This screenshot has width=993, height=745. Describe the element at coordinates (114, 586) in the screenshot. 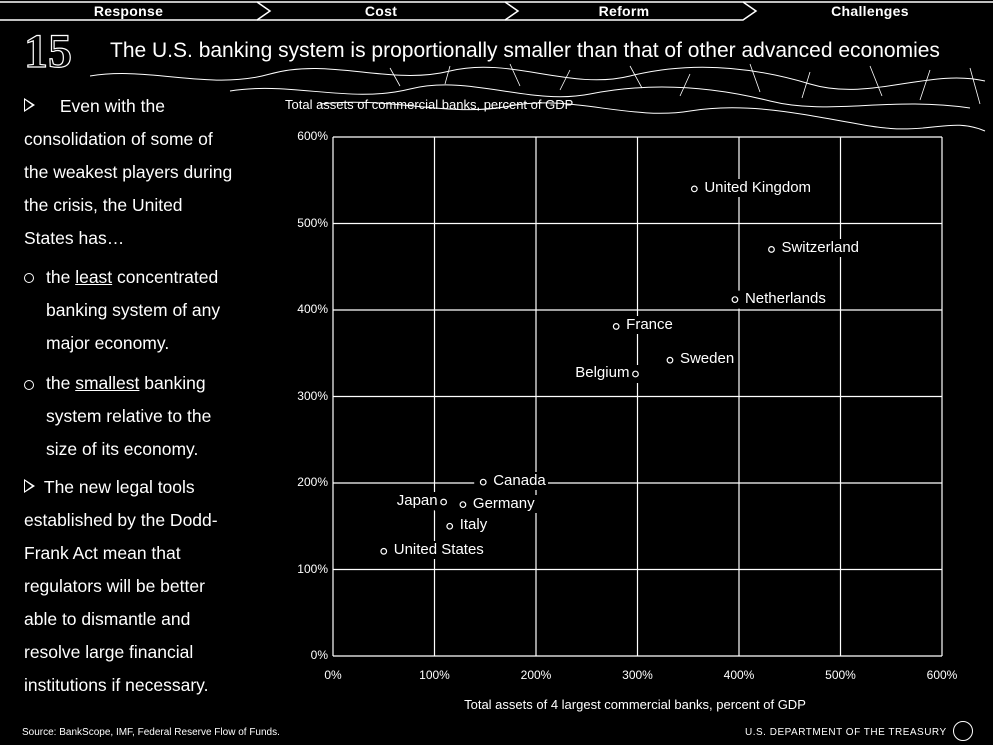

I see `para2-line-4: regulators will be better` at that location.